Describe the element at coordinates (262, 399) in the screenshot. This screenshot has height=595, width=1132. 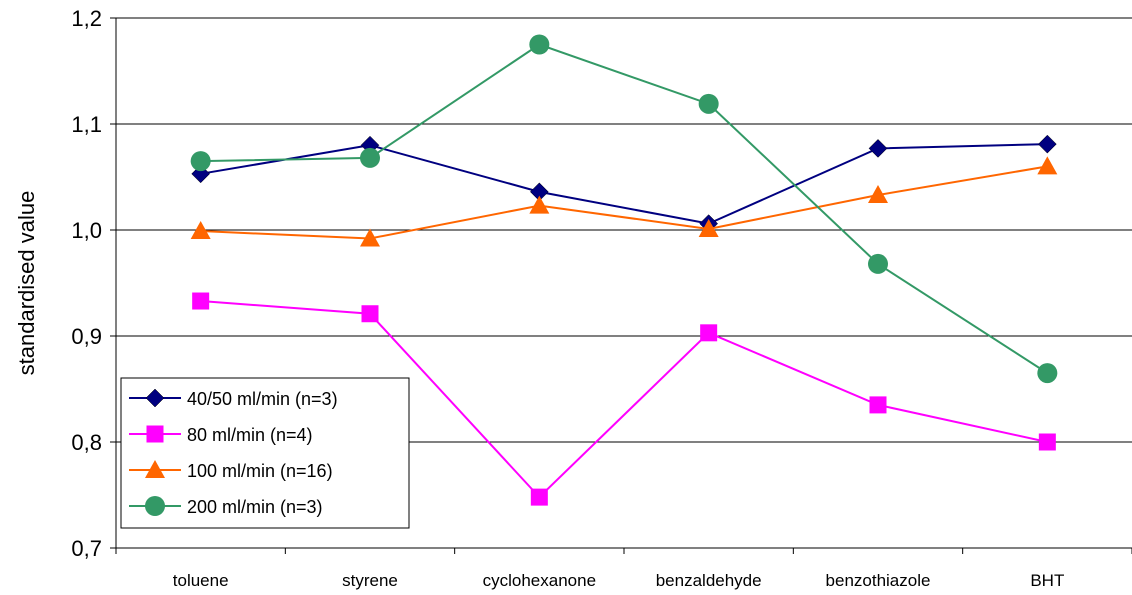
I see `legend-label: 40/50 ml/min (n=3)` at that location.